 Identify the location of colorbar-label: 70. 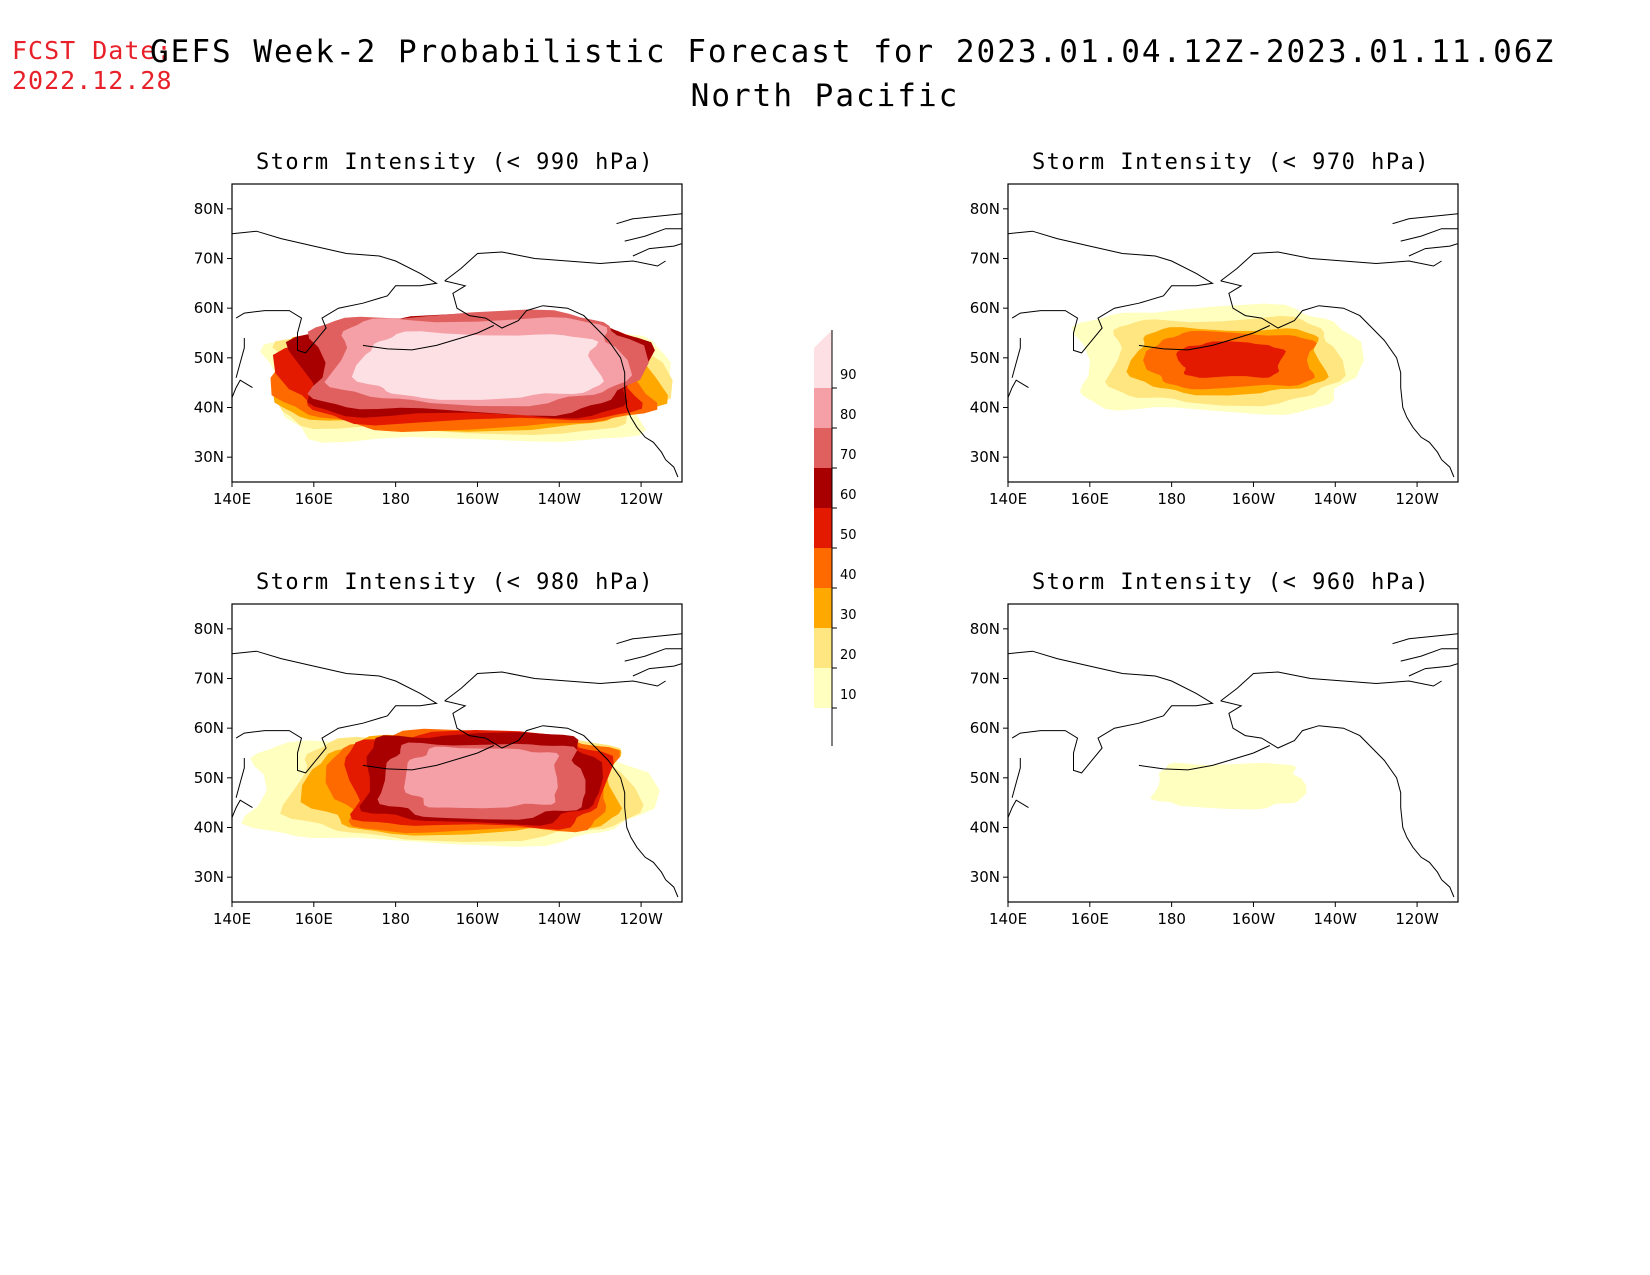
(848, 455).